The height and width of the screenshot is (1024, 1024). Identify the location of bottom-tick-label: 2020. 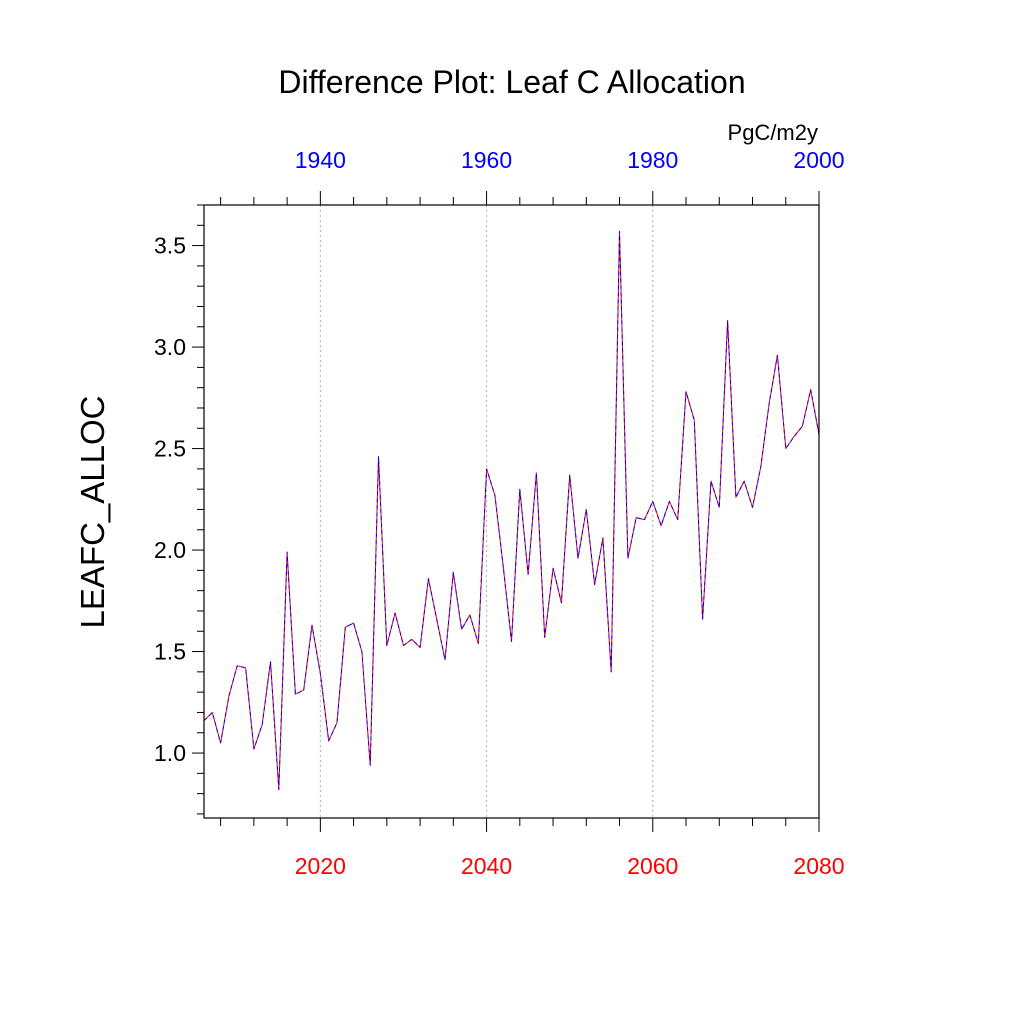
(320, 866).